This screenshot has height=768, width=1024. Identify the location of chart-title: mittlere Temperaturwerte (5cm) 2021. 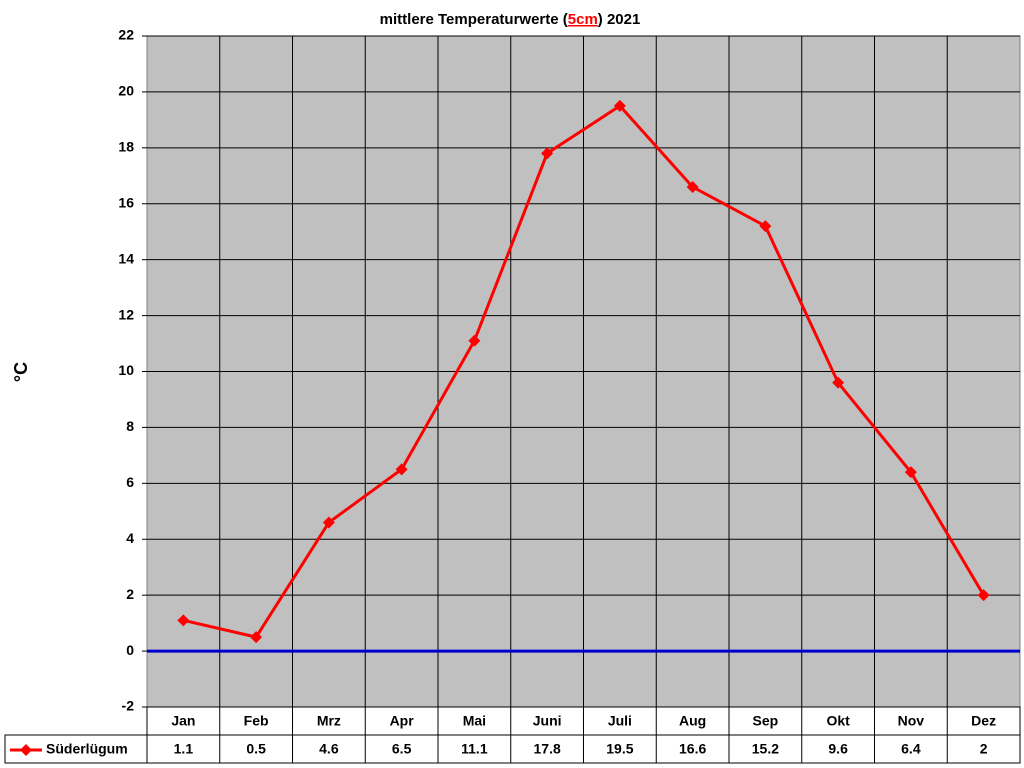
(510, 19).